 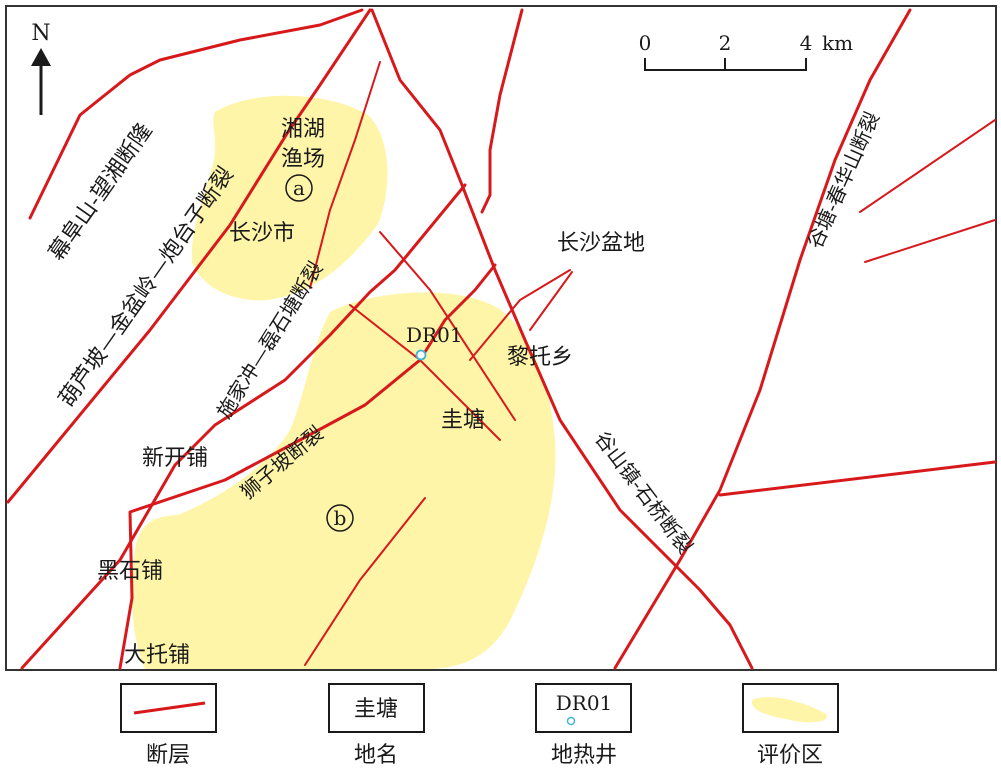 What do you see at coordinates (746, 51) in the screenshot?
I see `scale-bar: 0 2 4 km` at bounding box center [746, 51].